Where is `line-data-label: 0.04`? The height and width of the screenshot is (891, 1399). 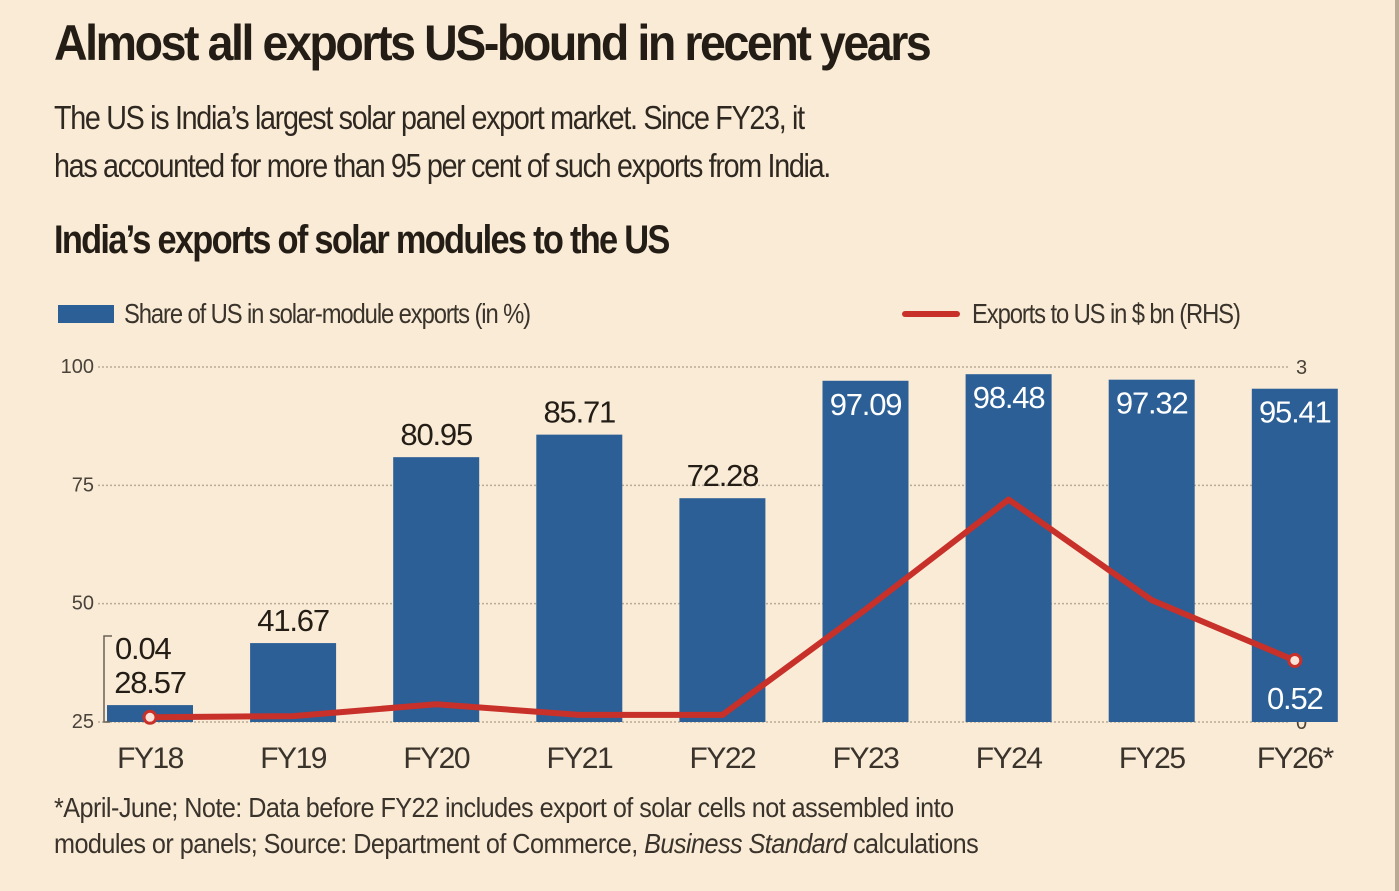
line-data-label: 0.04 is located at coordinates (143, 648).